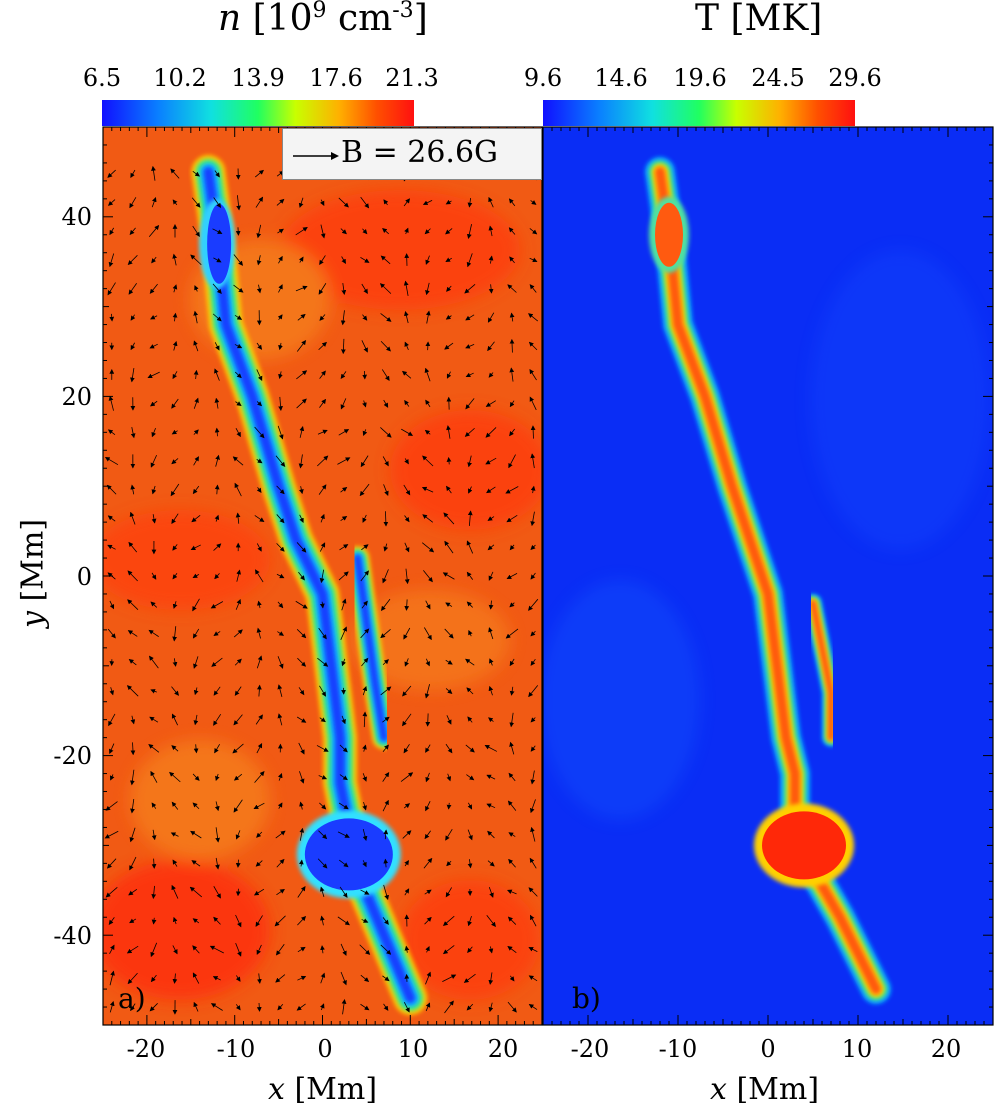  I want to click on temperature-blob, so click(804, 845).